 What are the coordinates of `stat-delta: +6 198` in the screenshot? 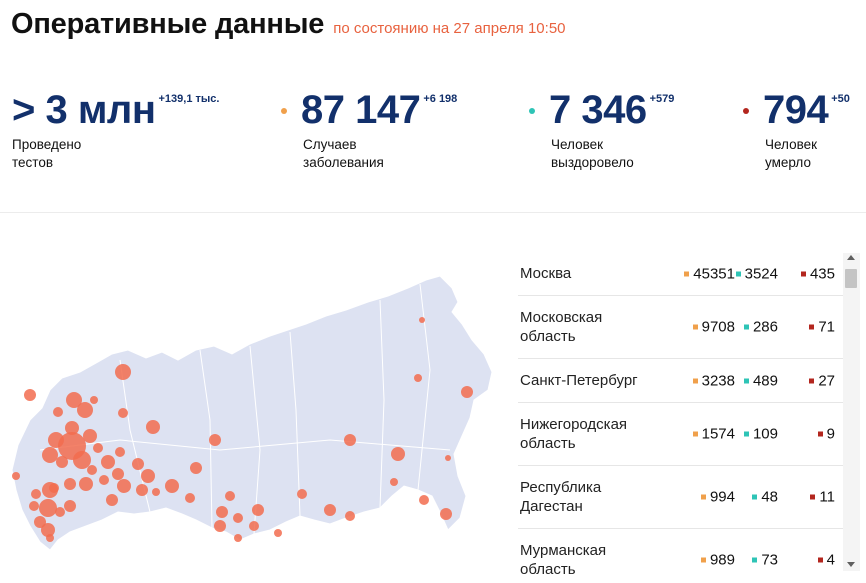 It's located at (440, 99).